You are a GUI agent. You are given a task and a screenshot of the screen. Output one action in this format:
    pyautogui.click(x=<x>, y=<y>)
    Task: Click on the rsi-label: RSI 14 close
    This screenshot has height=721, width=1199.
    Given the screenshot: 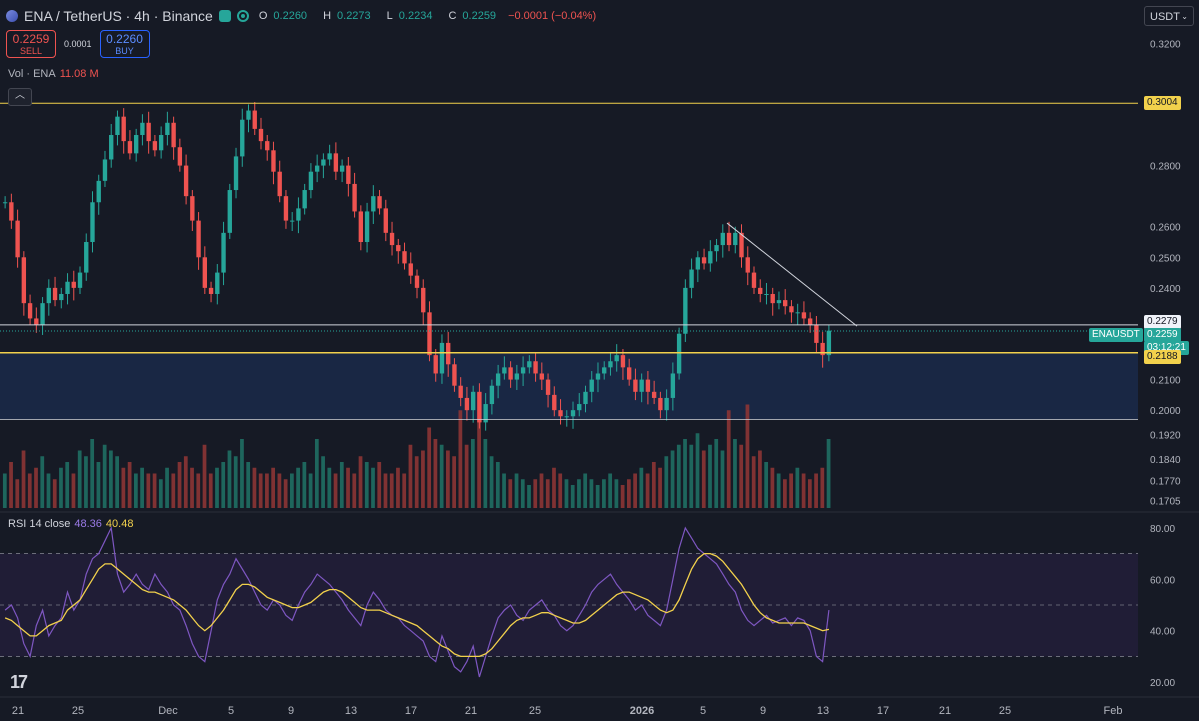 What is the action you would take?
    pyautogui.click(x=39, y=524)
    